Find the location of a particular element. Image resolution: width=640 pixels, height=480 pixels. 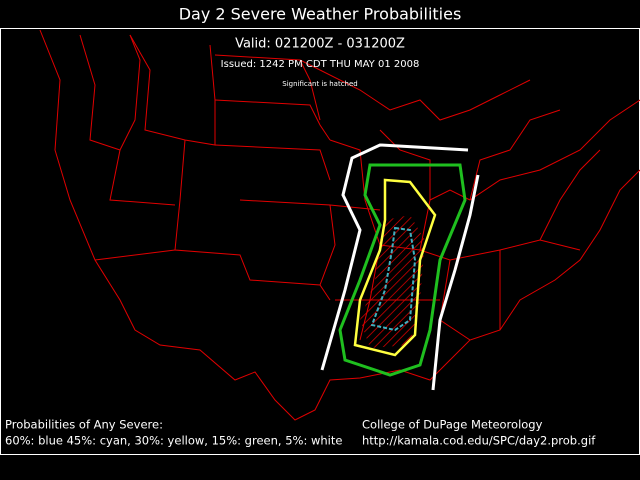

outlook-contours is located at coordinates (400, 267).